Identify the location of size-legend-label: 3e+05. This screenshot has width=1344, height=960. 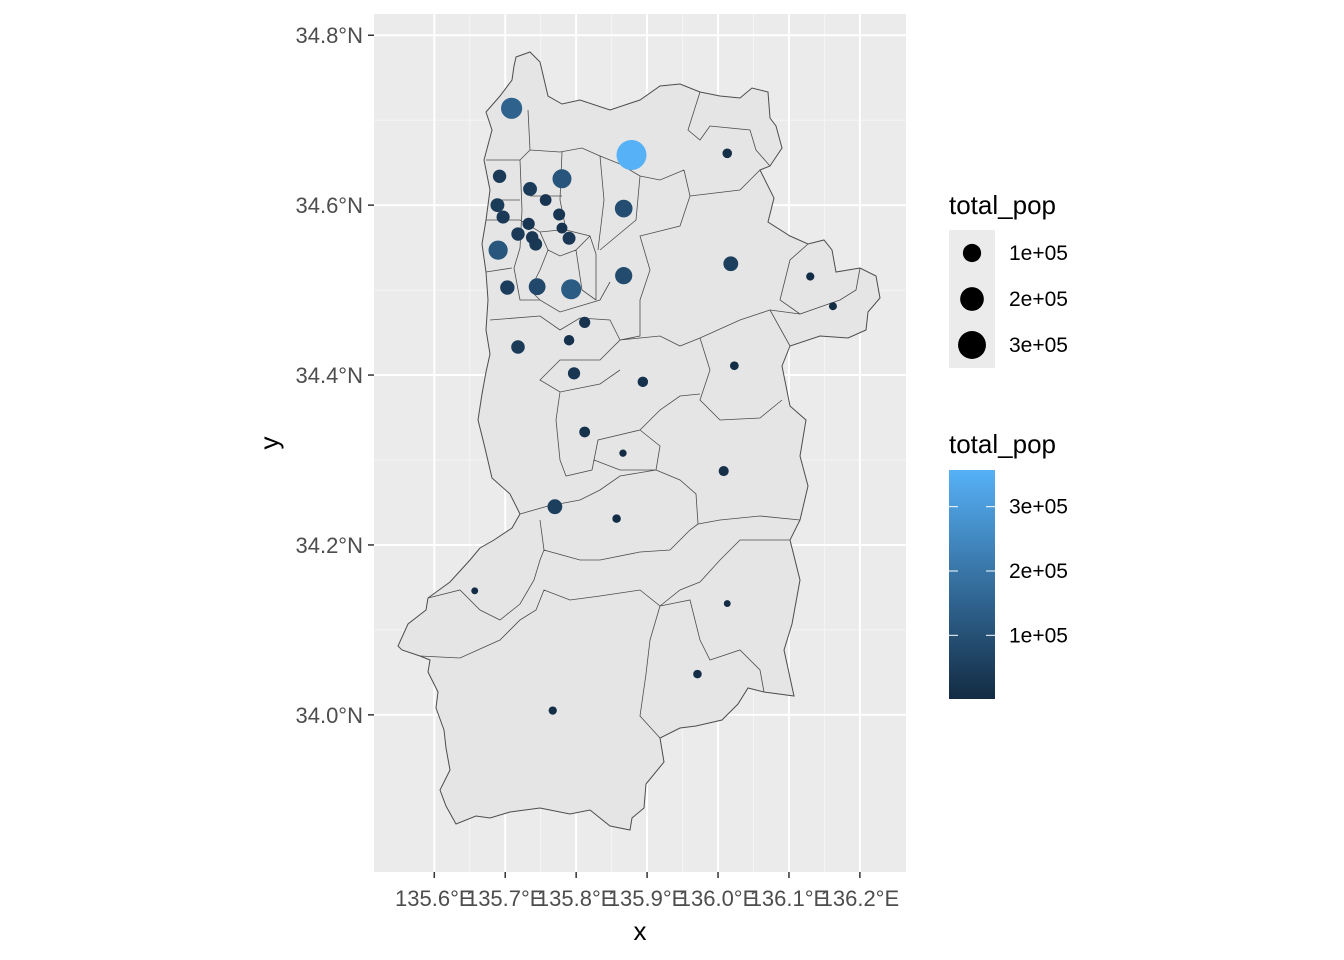
(1038, 345).